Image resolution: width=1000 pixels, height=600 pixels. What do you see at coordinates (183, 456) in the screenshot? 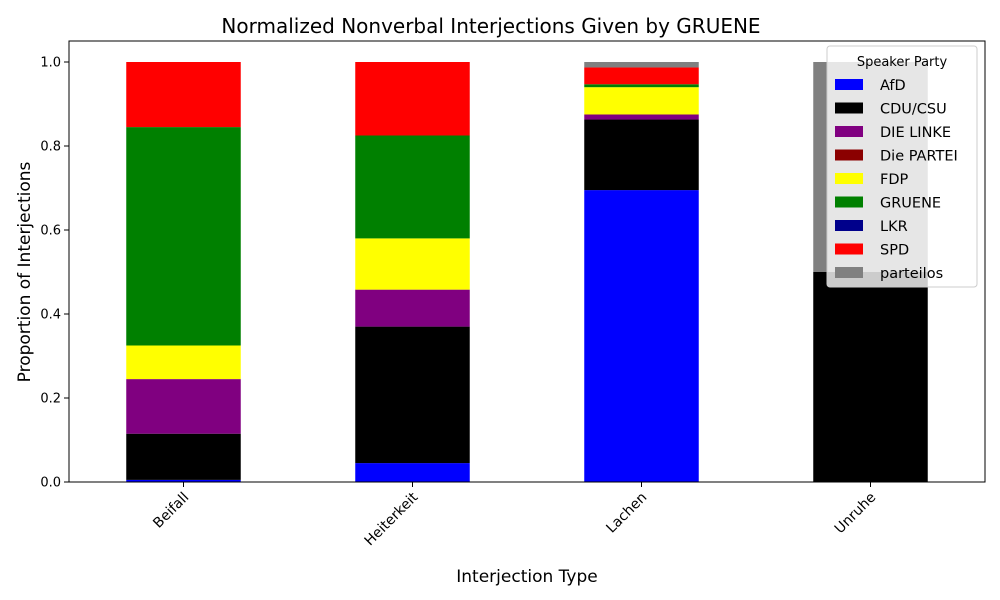
I see `bar-beifall-cdu-csu` at bounding box center [183, 456].